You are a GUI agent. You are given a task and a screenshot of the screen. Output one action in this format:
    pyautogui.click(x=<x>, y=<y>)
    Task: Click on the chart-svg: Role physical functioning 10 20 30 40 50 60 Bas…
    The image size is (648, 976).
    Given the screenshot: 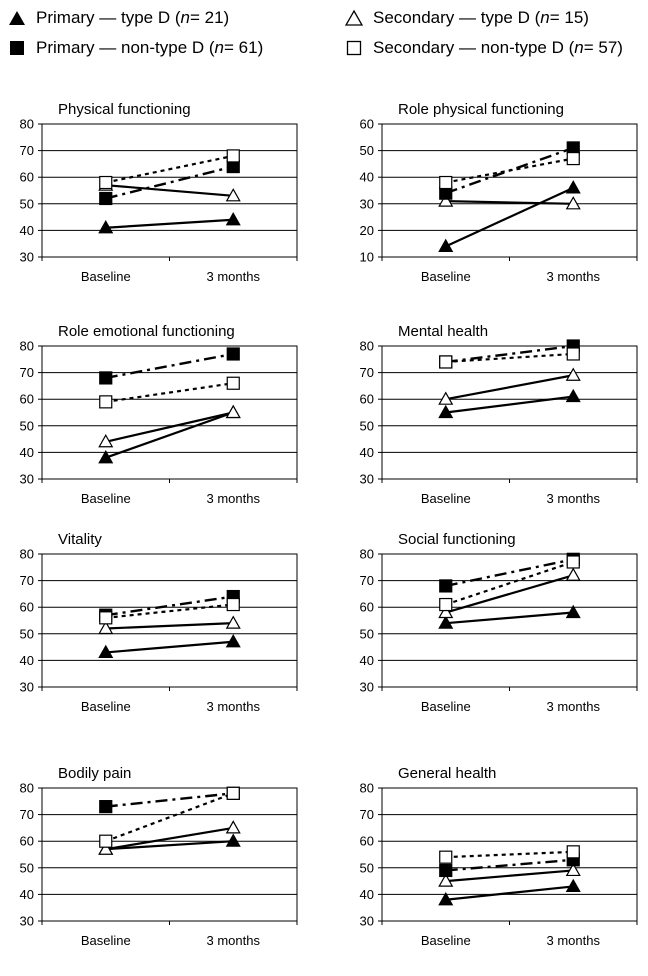 What is the action you would take?
    pyautogui.click(x=499, y=192)
    